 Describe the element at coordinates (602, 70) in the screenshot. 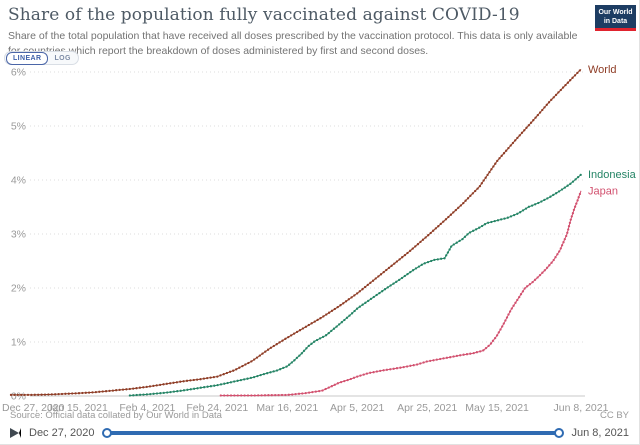

I see `series-label-world: World` at that location.